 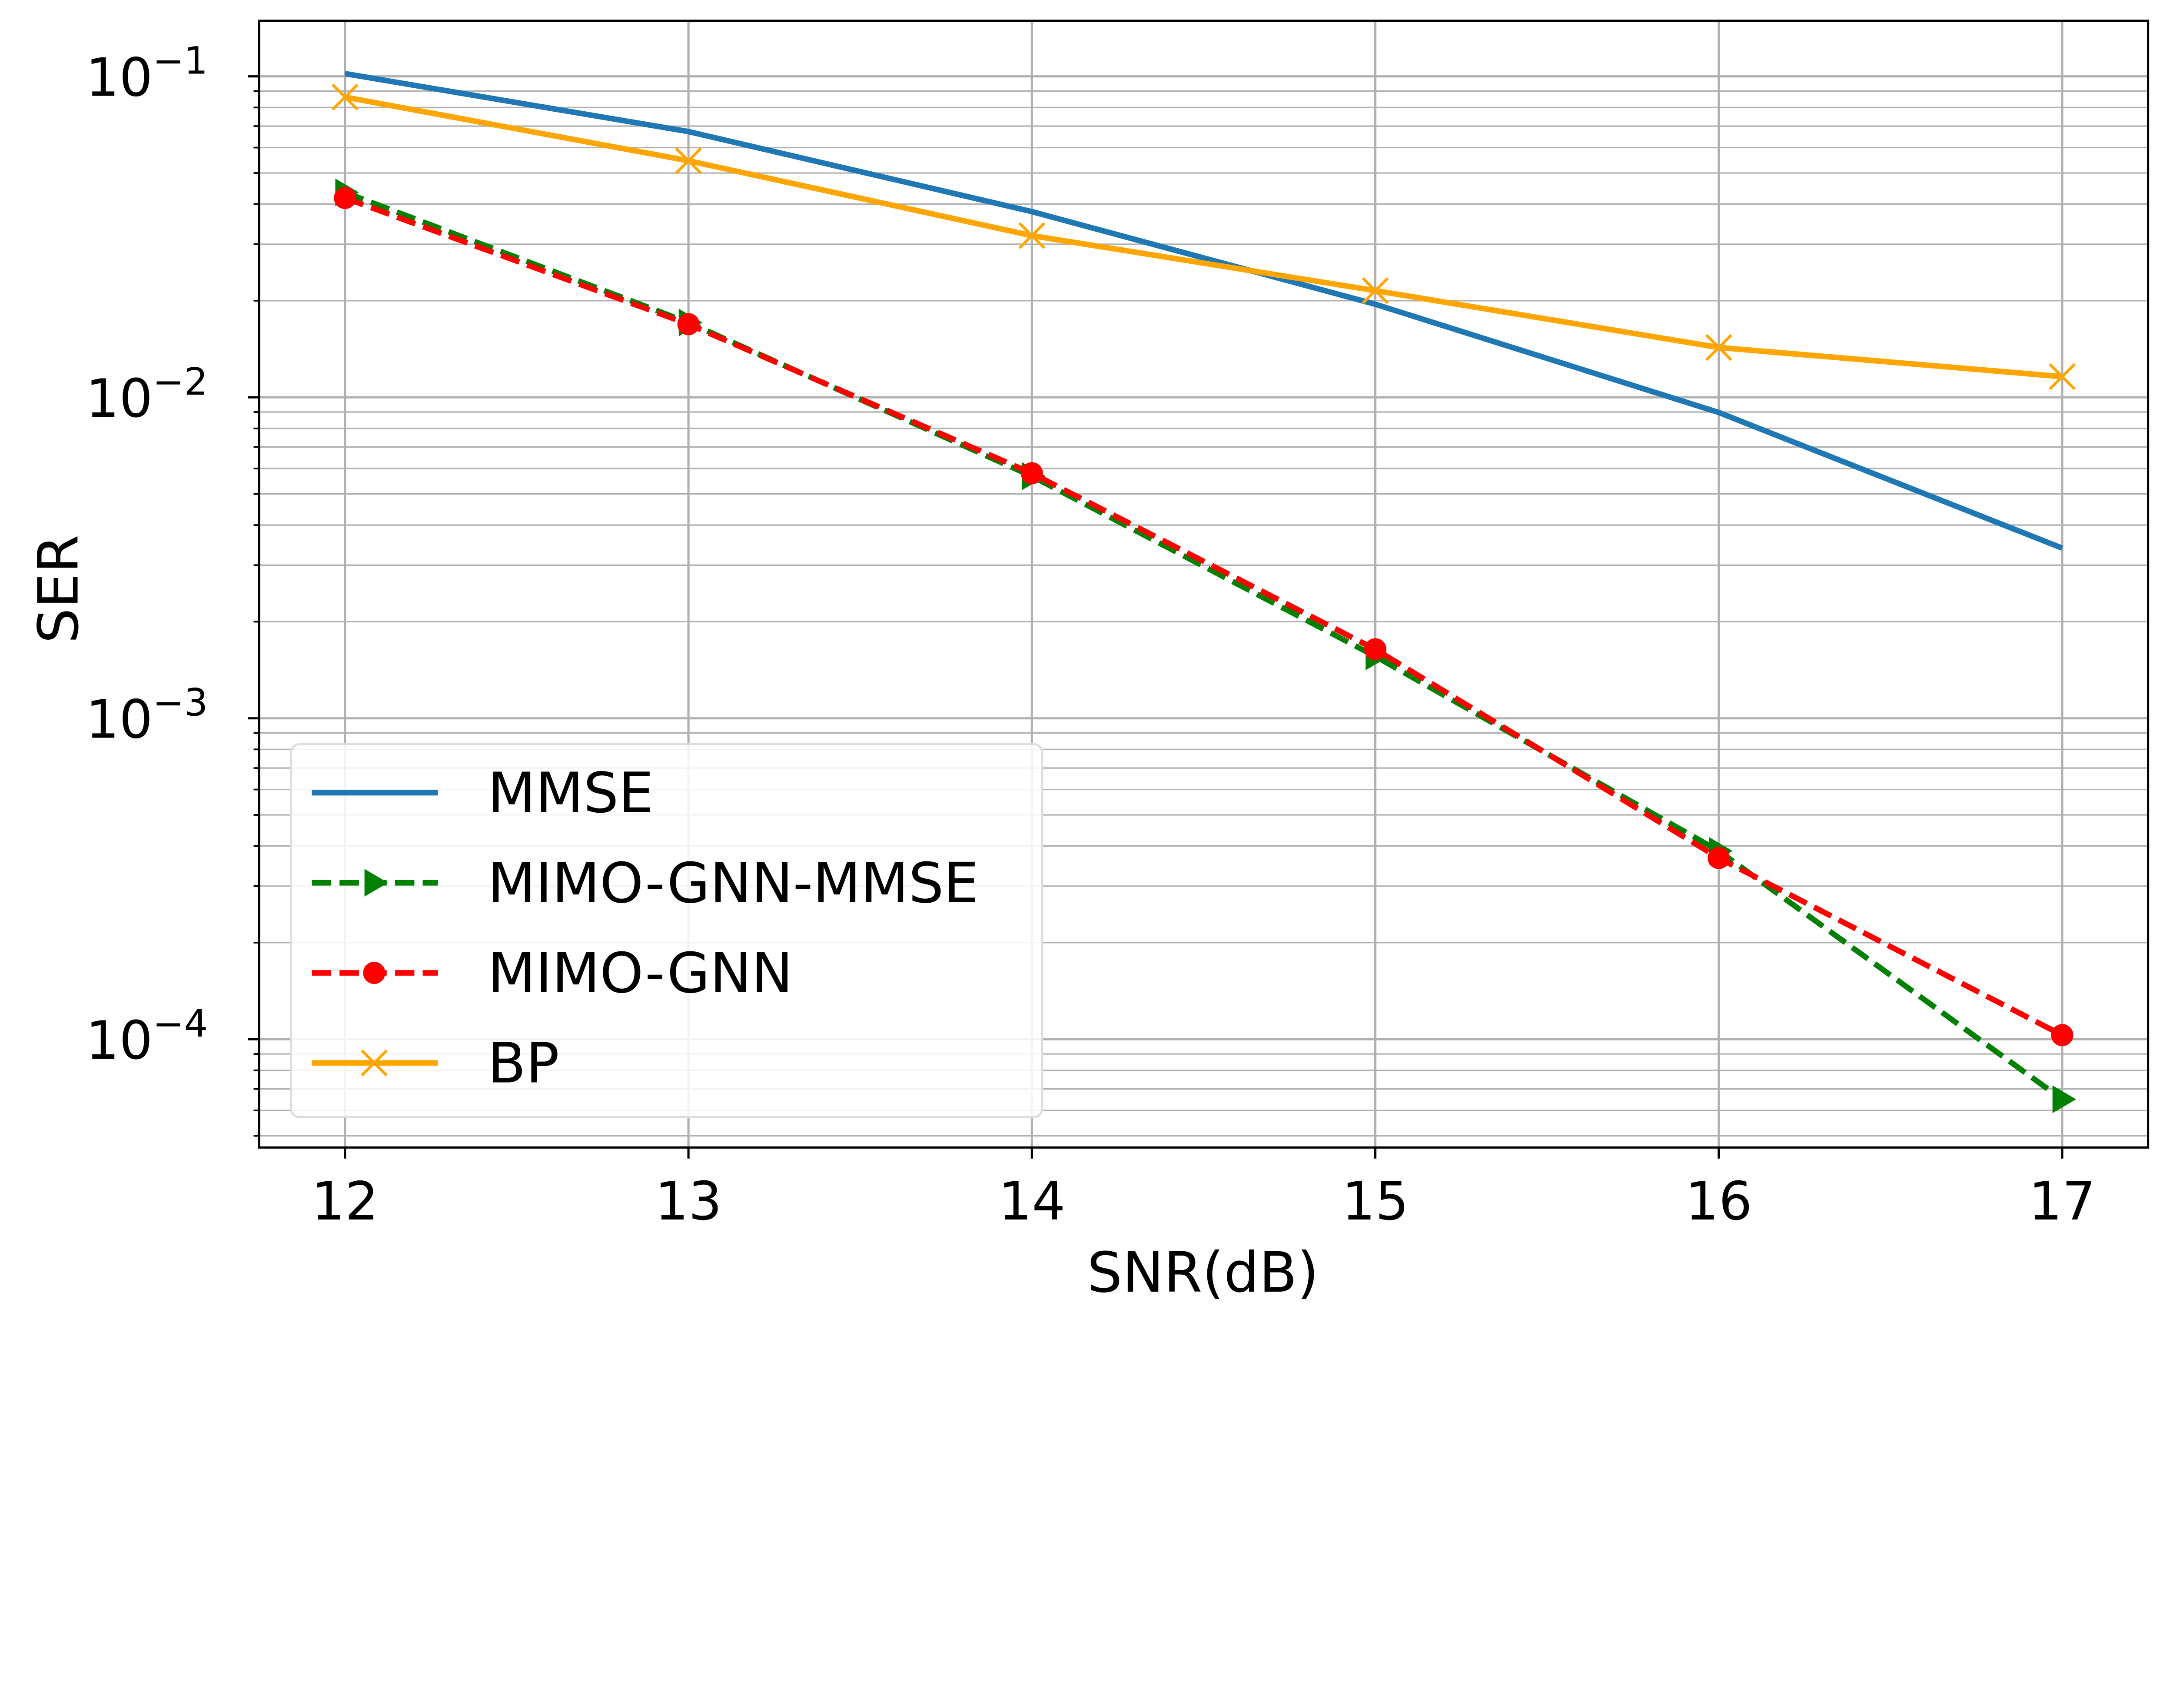 What do you see at coordinates (733, 883) in the screenshot?
I see `legend-label: MIMO-GNN-MMSE` at bounding box center [733, 883].